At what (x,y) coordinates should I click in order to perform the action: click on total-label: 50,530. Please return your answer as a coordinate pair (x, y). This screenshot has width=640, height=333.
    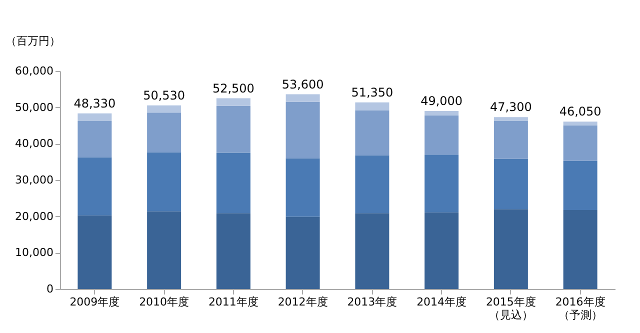
    Looking at the image, I should click on (164, 95).